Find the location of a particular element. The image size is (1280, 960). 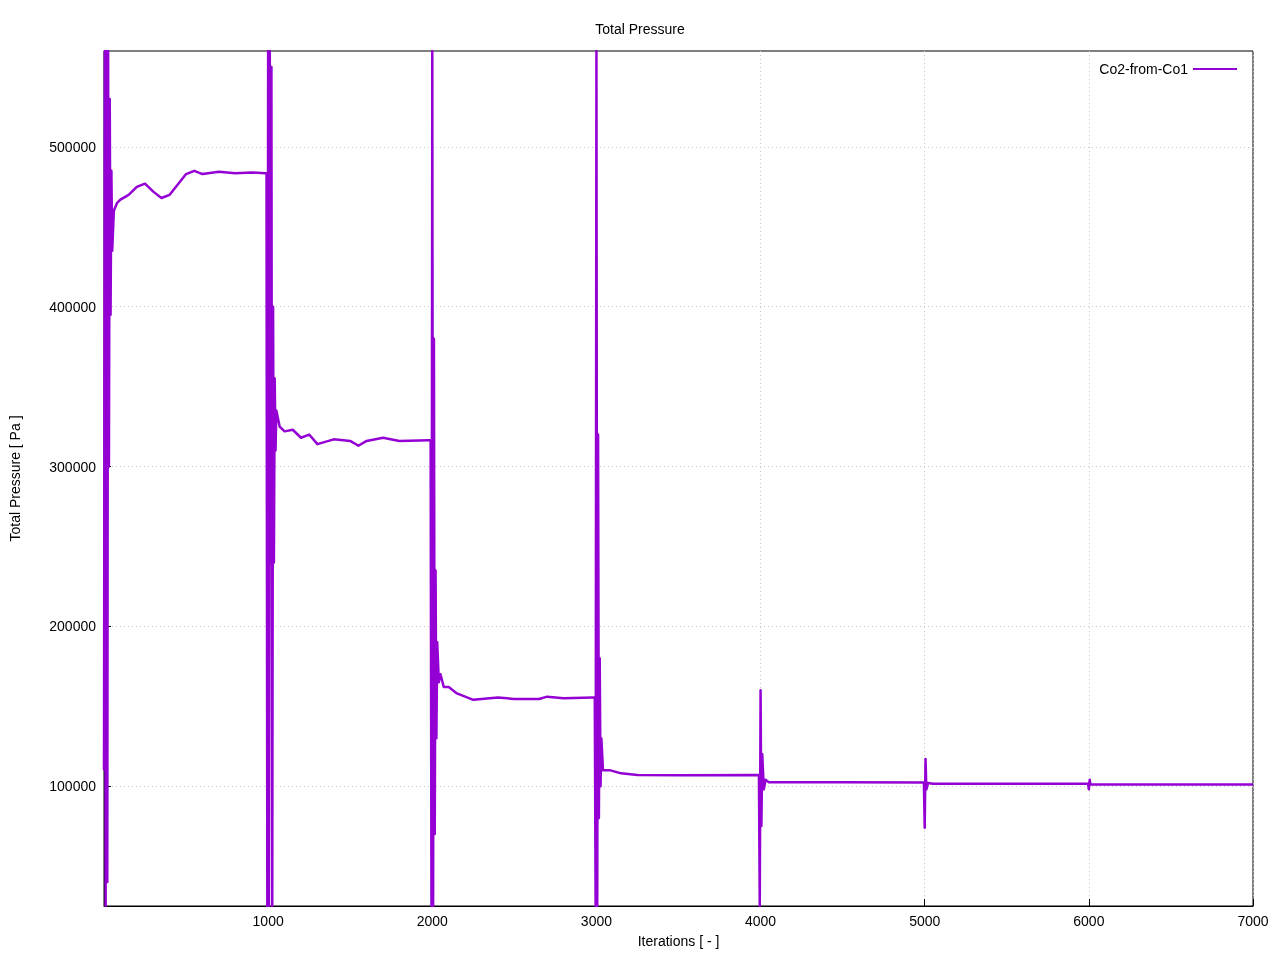

y-tick-label: 400000 is located at coordinates (73, 306).